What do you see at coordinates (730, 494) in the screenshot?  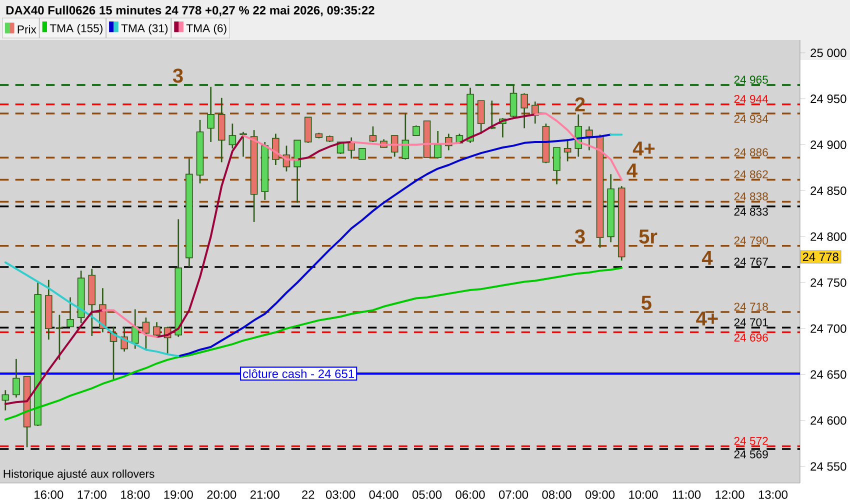 I see `x-tick-label: 12:00` at bounding box center [730, 494].